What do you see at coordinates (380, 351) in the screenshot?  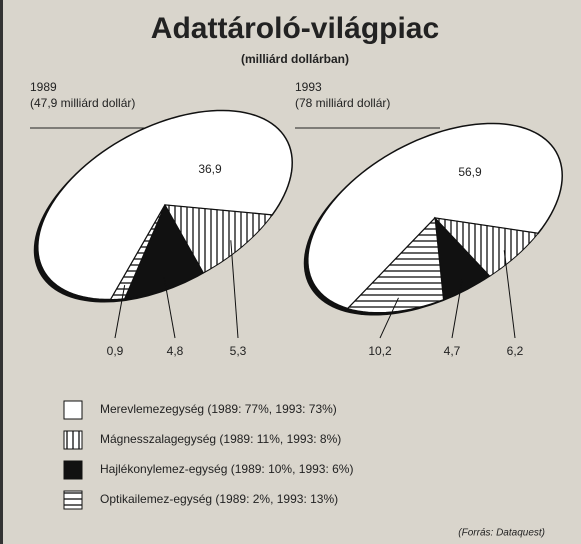 I see `value-label: 10,2` at bounding box center [380, 351].